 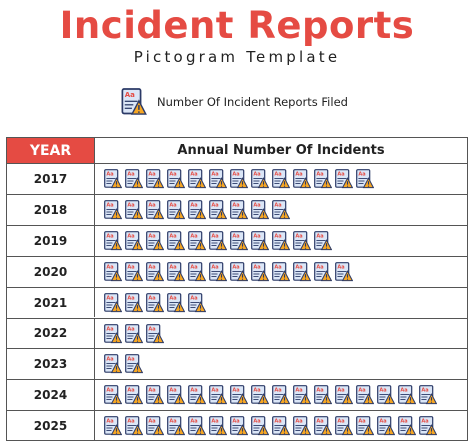 What do you see at coordinates (237, 364) in the screenshot?
I see `table-row: 2023` at bounding box center [237, 364].